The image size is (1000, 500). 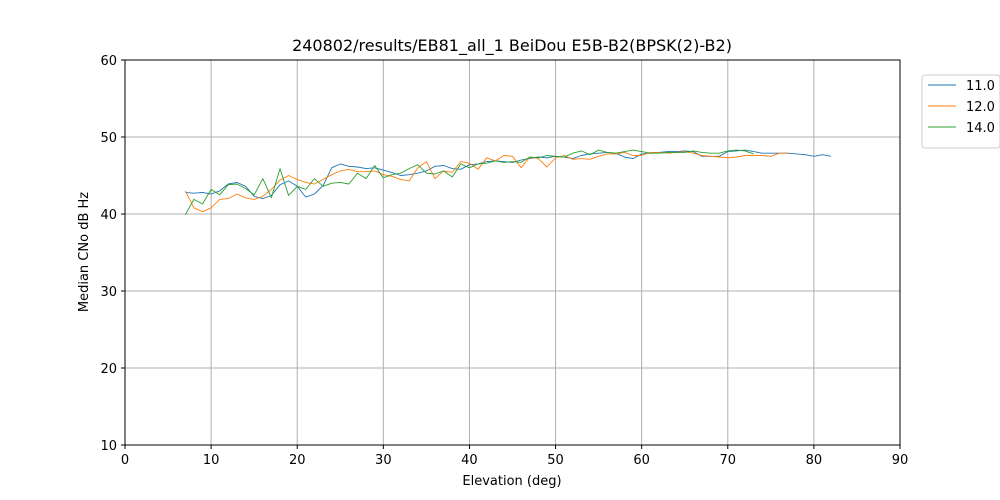 I want to click on legend-box, so click(x=960, y=111).